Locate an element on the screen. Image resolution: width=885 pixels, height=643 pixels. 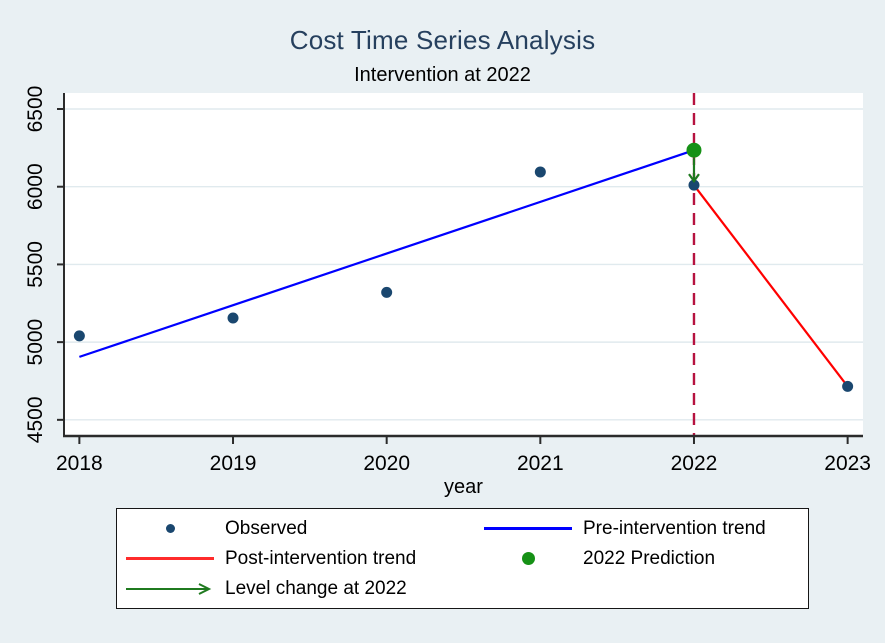
level-change-arrow-icon is located at coordinates (170, 589).